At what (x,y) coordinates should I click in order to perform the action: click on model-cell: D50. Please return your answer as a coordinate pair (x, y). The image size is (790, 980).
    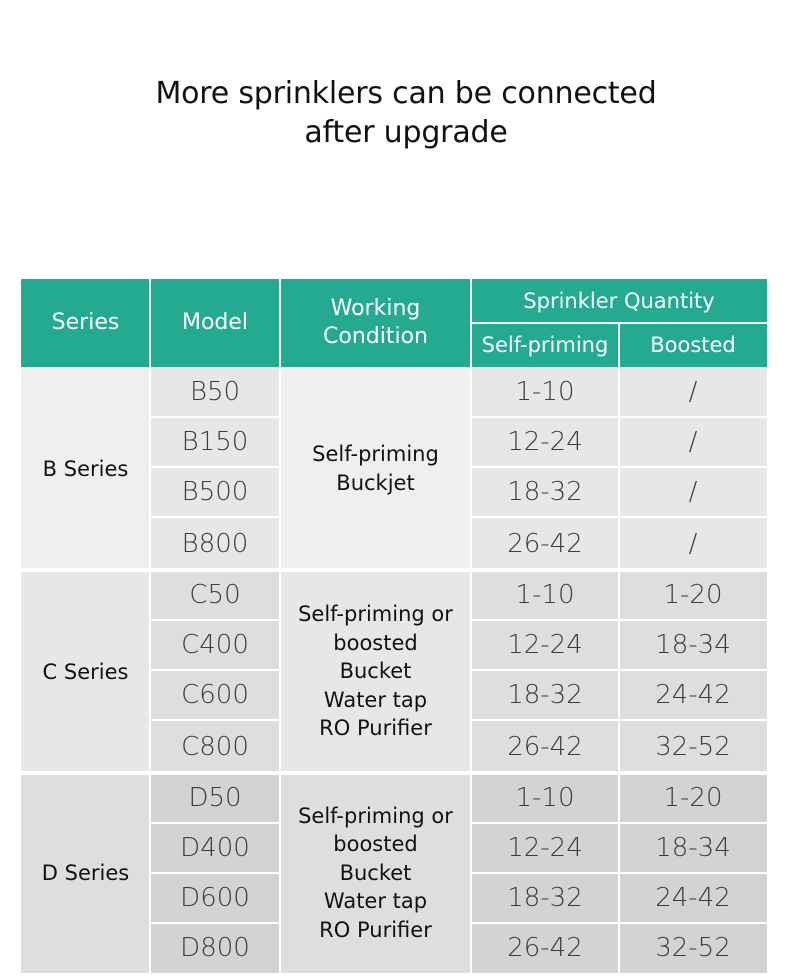
    Looking at the image, I should click on (215, 798).